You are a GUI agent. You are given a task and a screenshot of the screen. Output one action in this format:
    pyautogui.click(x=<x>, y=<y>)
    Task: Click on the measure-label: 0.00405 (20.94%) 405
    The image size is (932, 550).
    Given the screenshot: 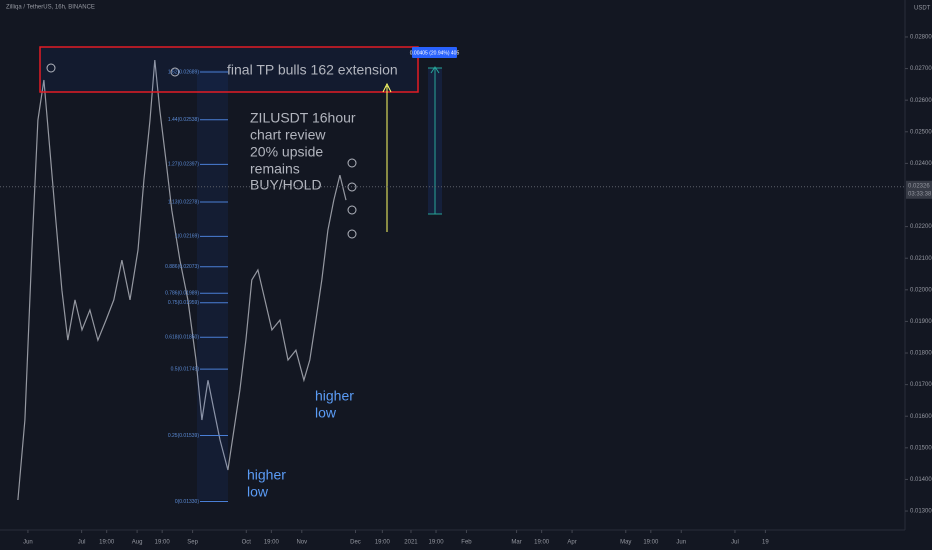 What is the action you would take?
    pyautogui.click(x=435, y=53)
    